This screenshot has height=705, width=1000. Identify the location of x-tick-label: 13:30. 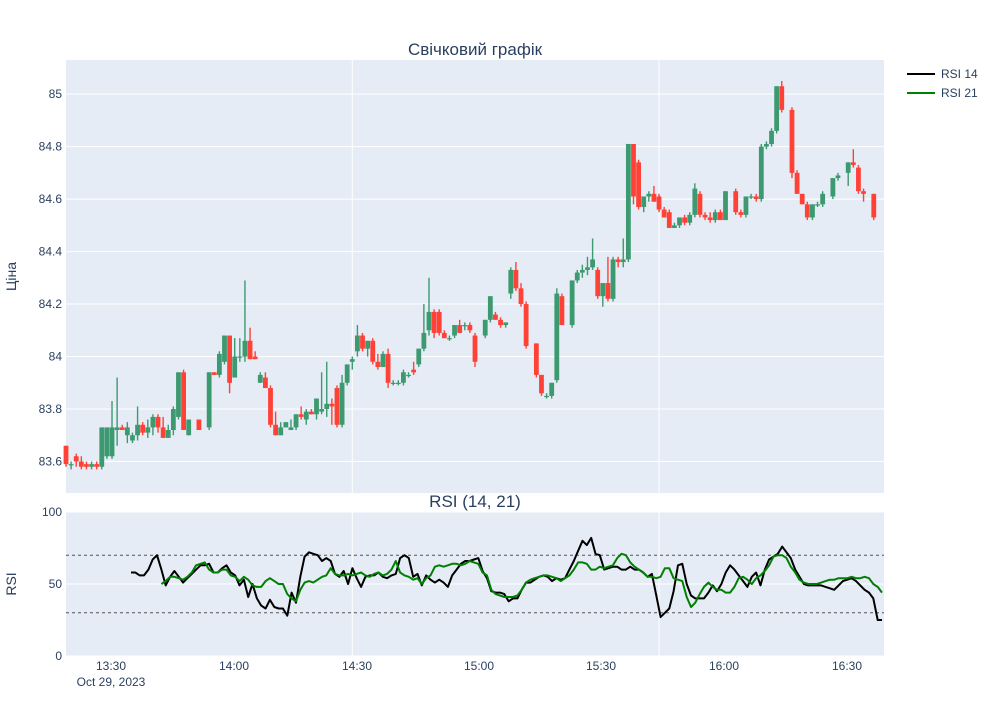
(111, 666).